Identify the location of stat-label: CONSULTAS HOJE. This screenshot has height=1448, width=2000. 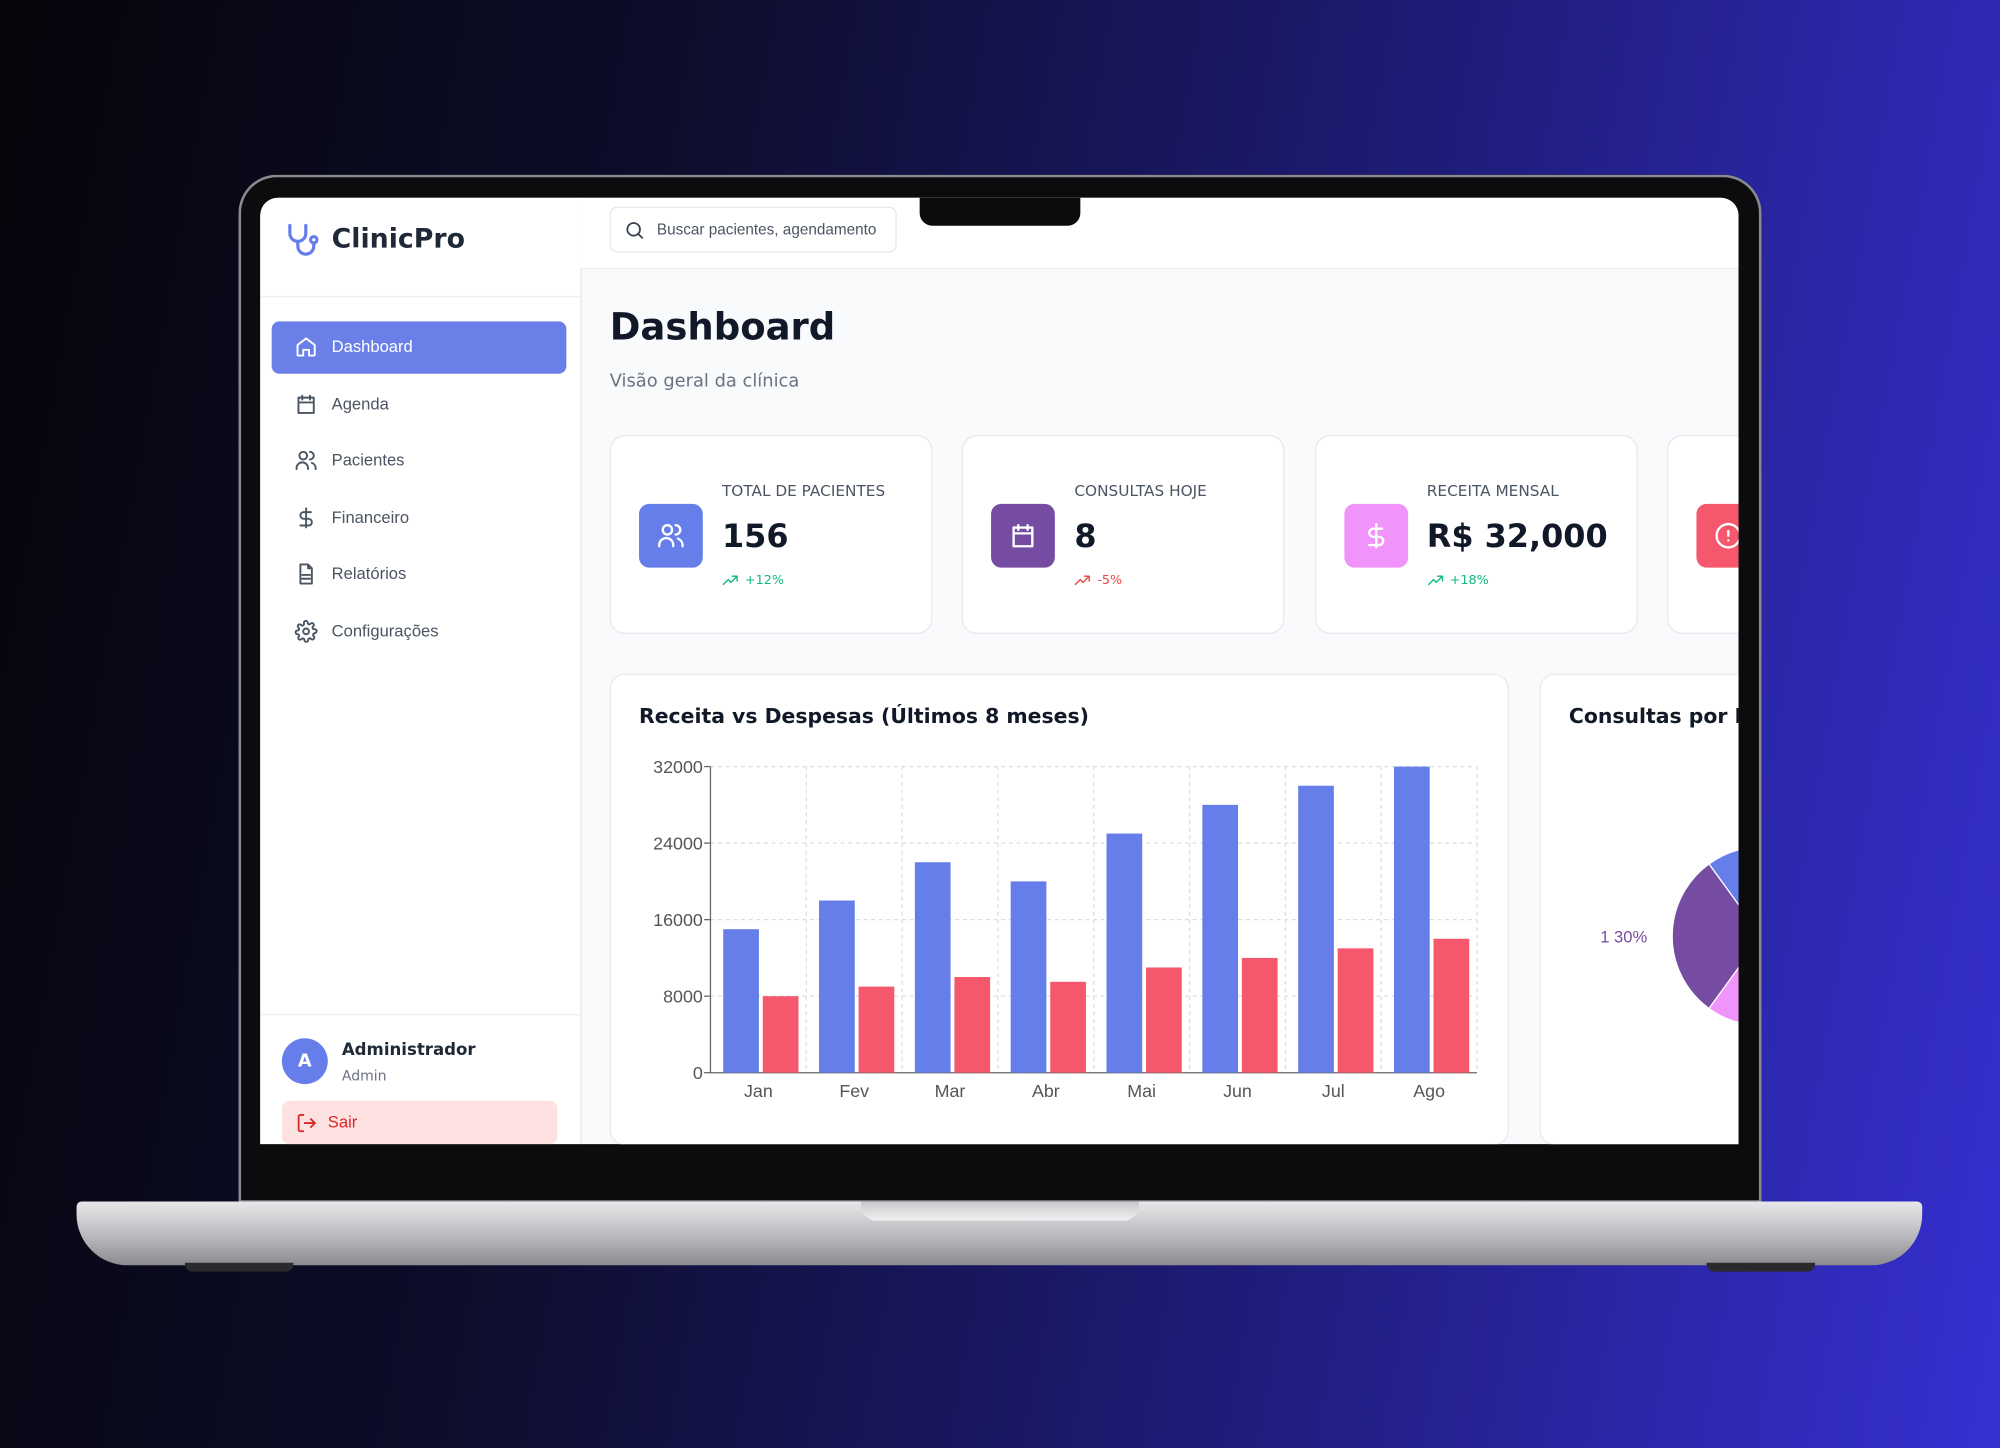
(1140, 491).